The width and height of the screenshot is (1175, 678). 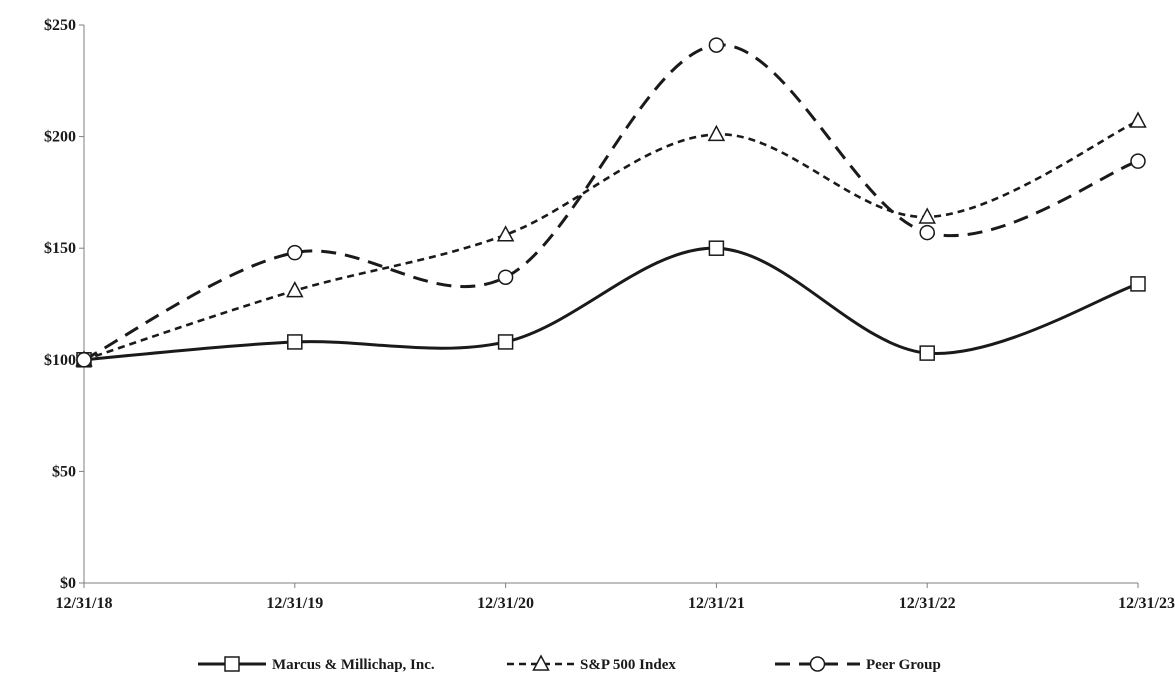 What do you see at coordinates (817, 664) in the screenshot?
I see `legend-marker-peer-group` at bounding box center [817, 664].